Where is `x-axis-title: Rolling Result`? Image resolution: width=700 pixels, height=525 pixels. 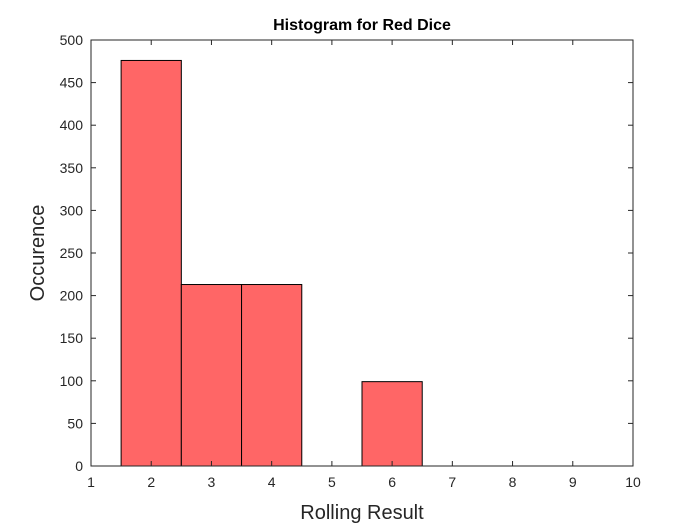
x-axis-title: Rolling Result is located at coordinates (362, 513).